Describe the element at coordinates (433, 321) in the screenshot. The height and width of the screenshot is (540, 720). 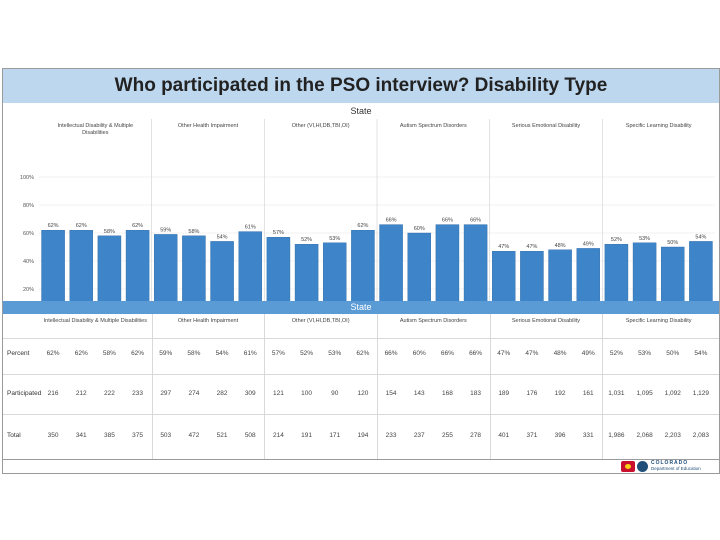
I see `table-group-header: Autism Spectrum Disorders` at that location.